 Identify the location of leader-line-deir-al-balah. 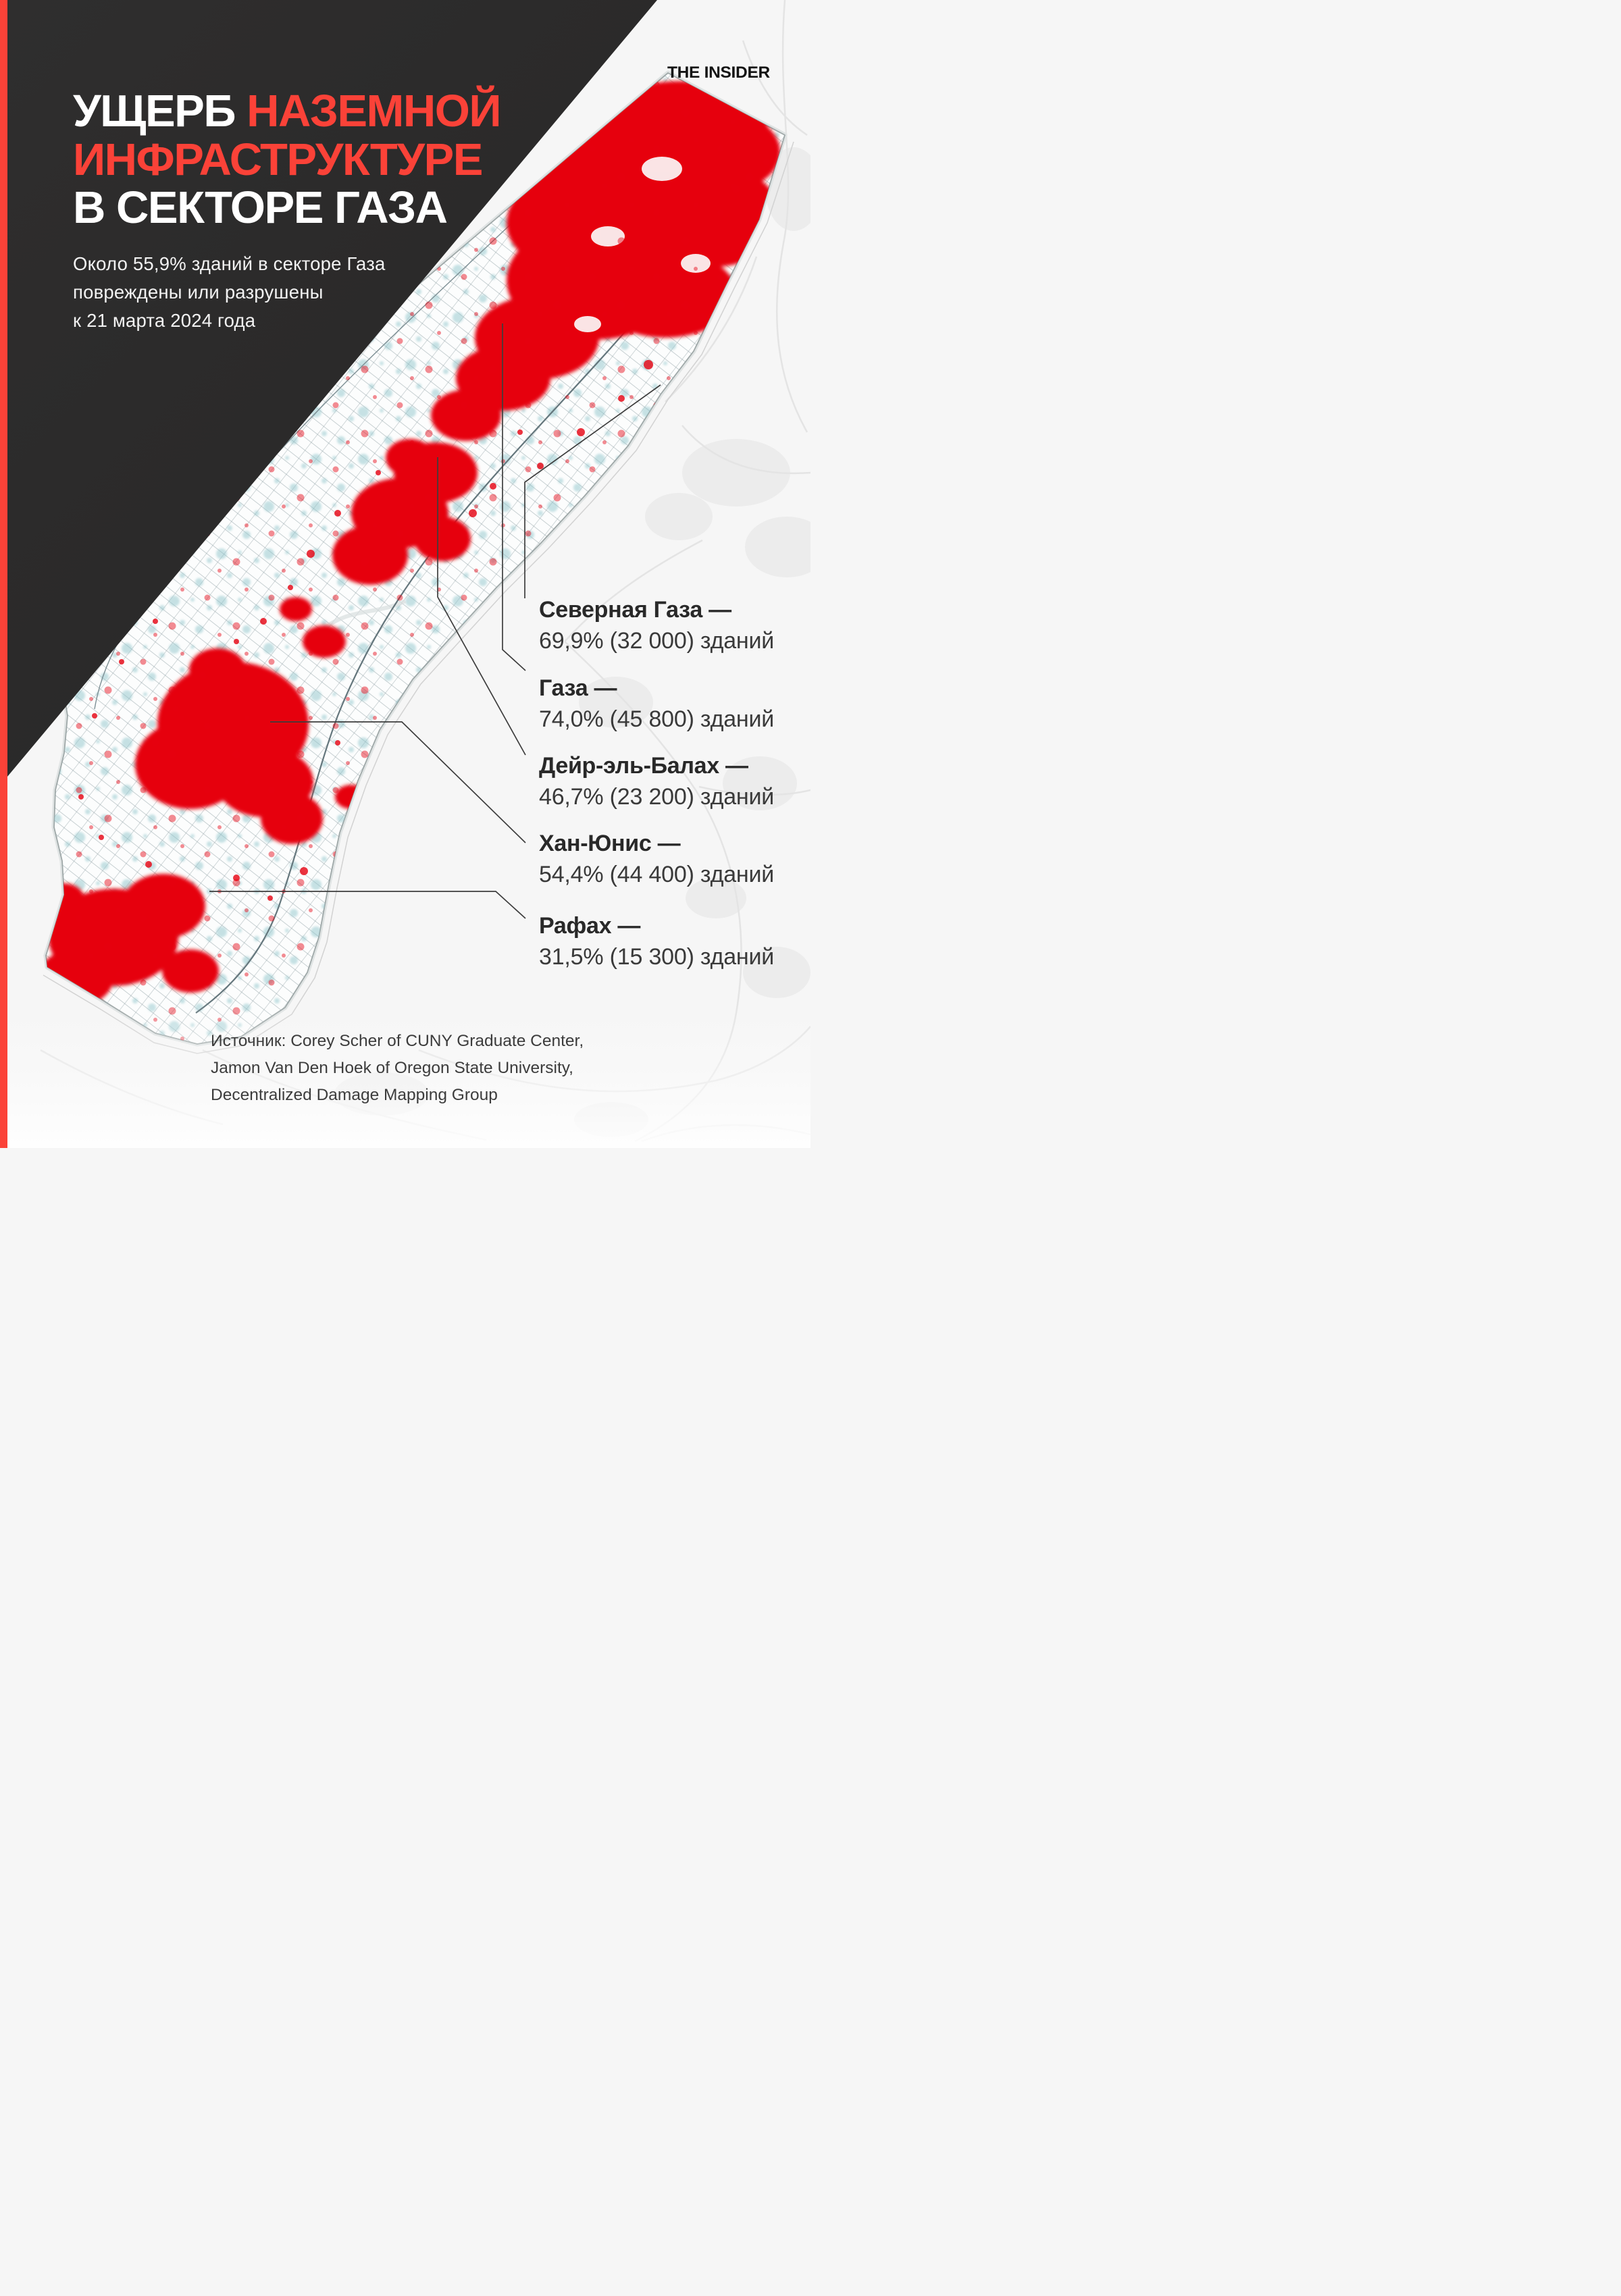
(481, 606).